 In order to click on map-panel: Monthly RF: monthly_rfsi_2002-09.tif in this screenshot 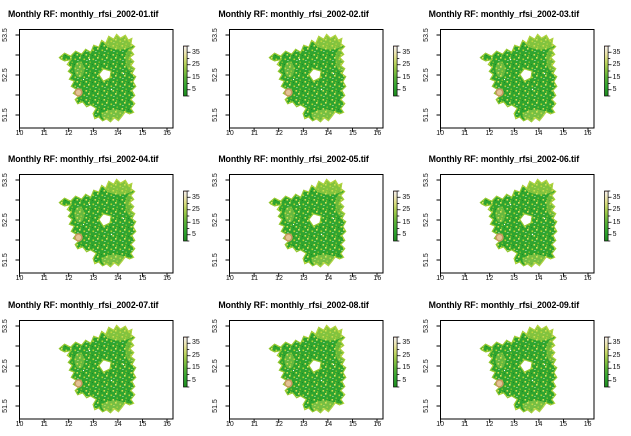, I will do `click(526, 363)`.